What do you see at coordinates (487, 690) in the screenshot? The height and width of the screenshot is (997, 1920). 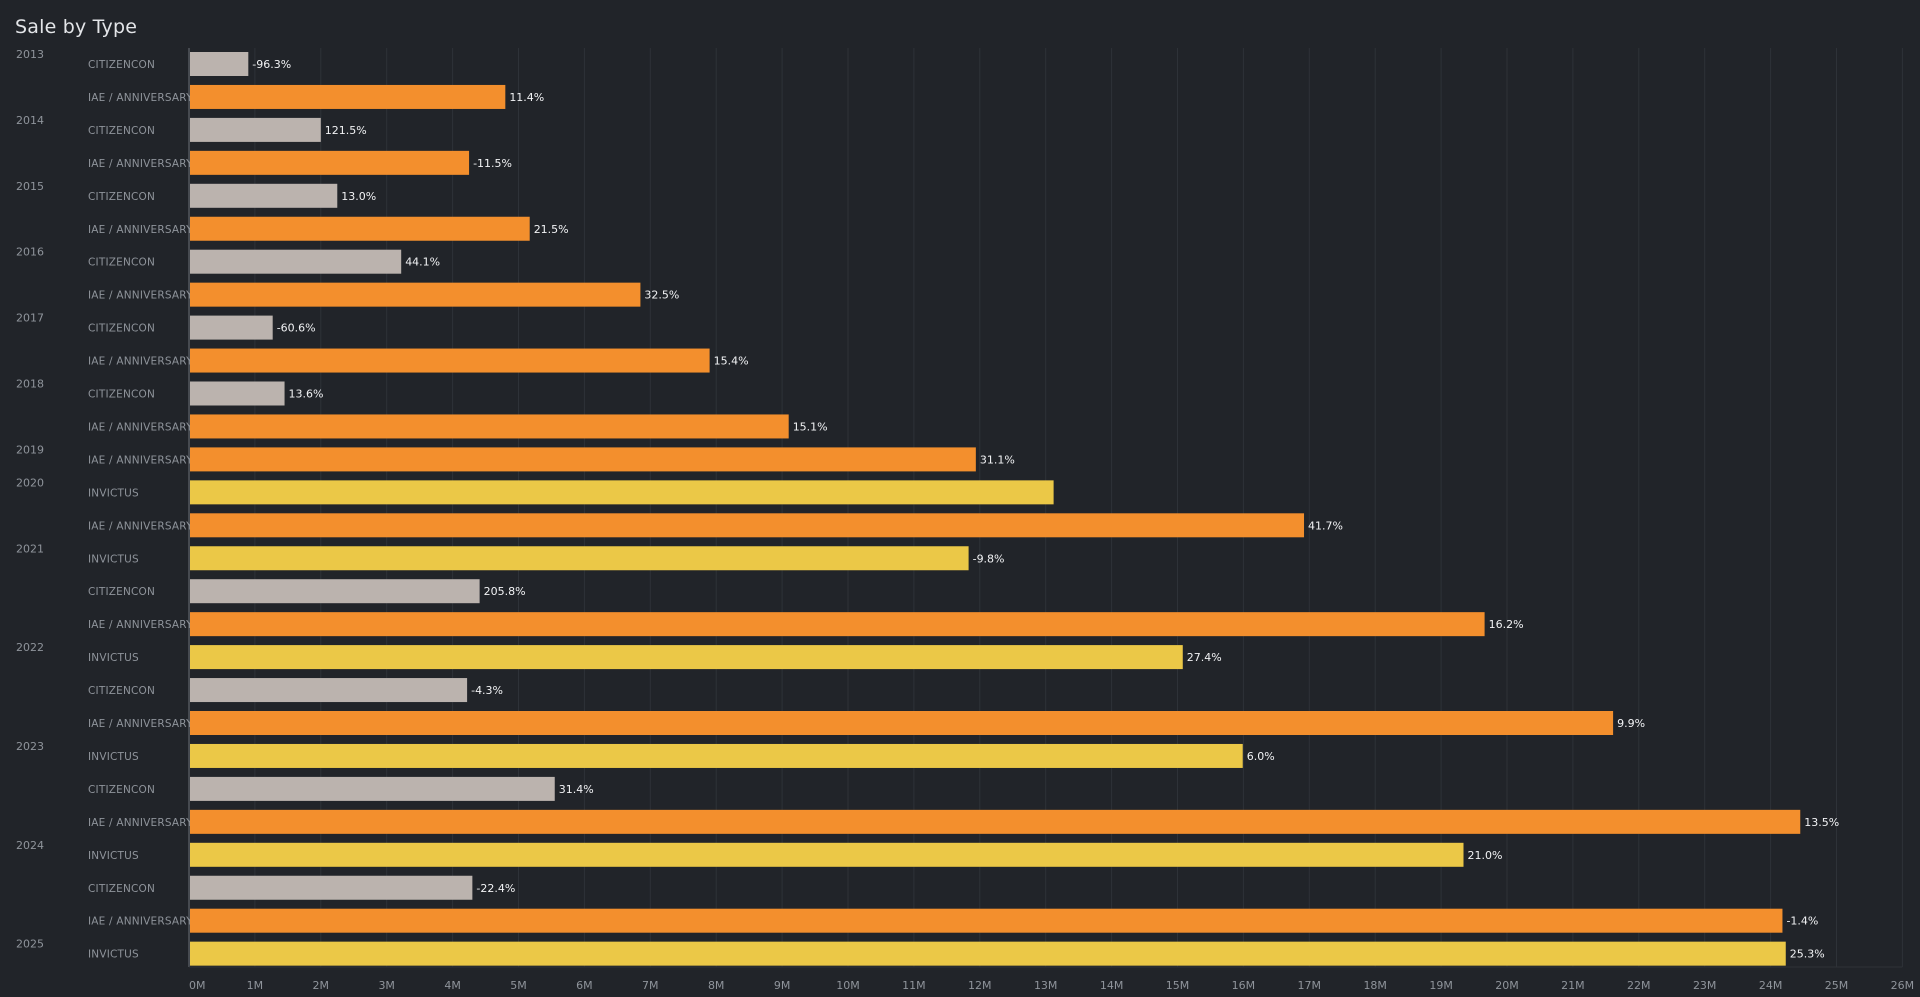 I see `data-label: -4.3%` at bounding box center [487, 690].